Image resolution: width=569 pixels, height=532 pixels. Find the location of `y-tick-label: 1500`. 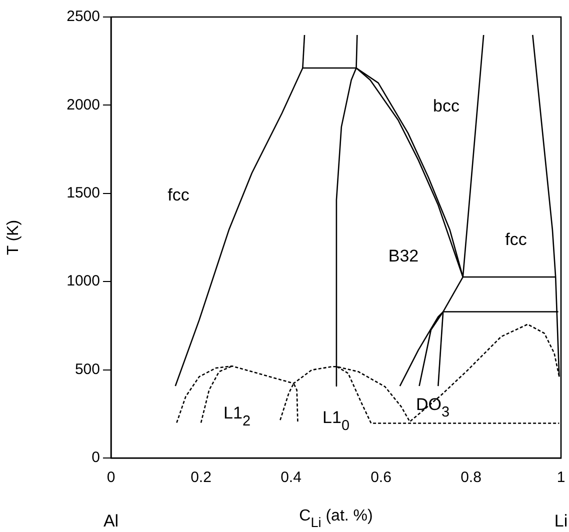

y-tick-label: 1500 is located at coordinates (83, 193).